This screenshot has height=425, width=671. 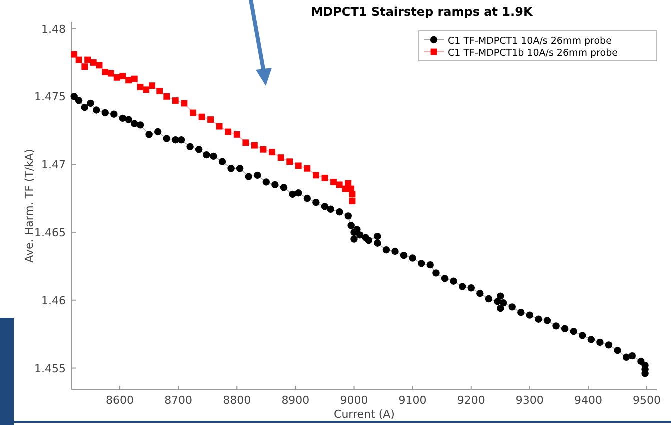 I want to click on x-axis-title: Current (A), so click(x=364, y=414).